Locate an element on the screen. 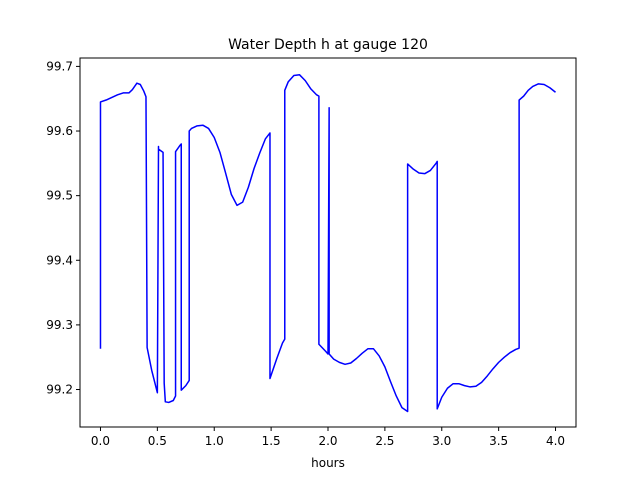  x-tick-label: 0.5 is located at coordinates (157, 441).